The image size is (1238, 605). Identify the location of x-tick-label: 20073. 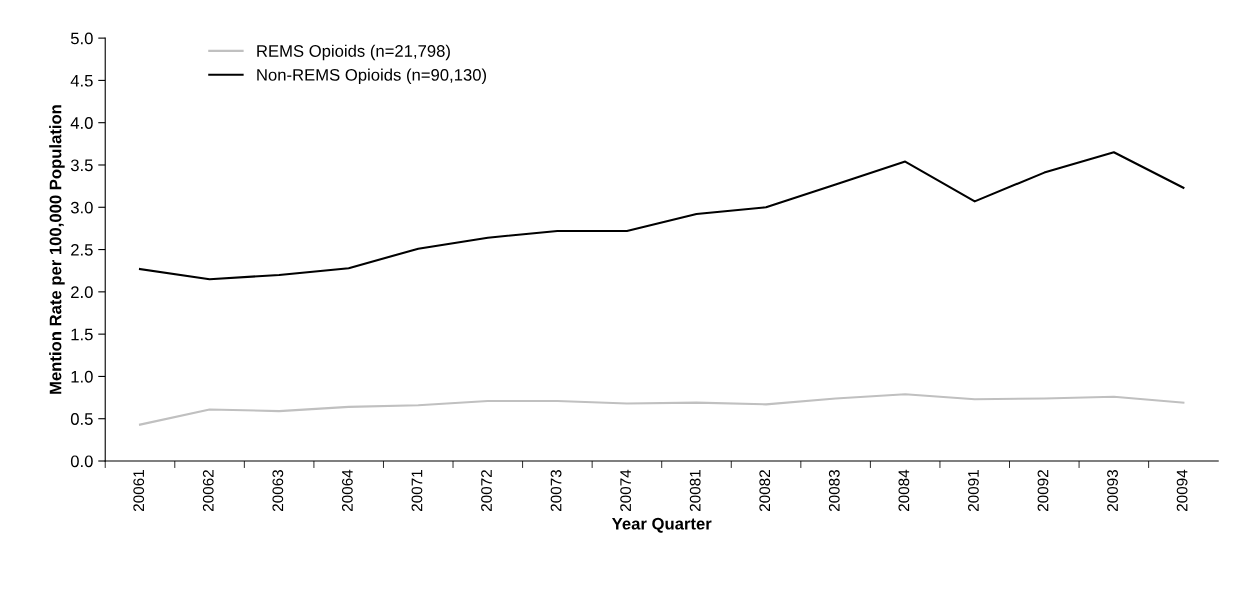
(556, 491).